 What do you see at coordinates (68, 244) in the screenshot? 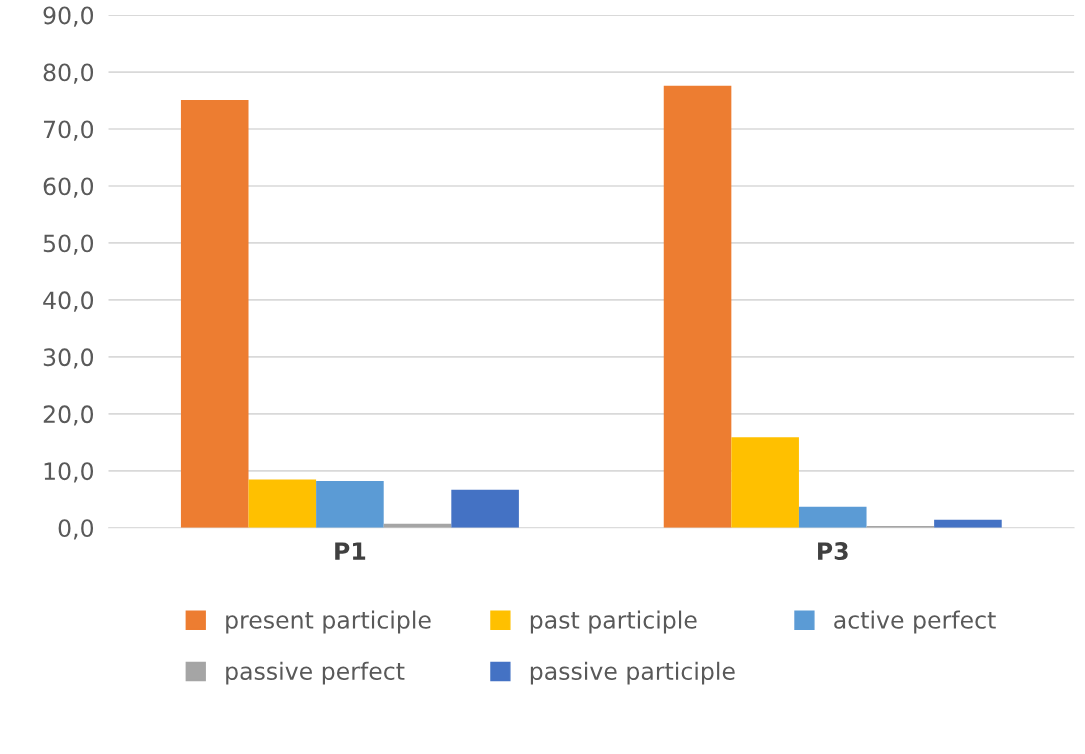
I see `y-tick-label: 50,0` at bounding box center [68, 244].